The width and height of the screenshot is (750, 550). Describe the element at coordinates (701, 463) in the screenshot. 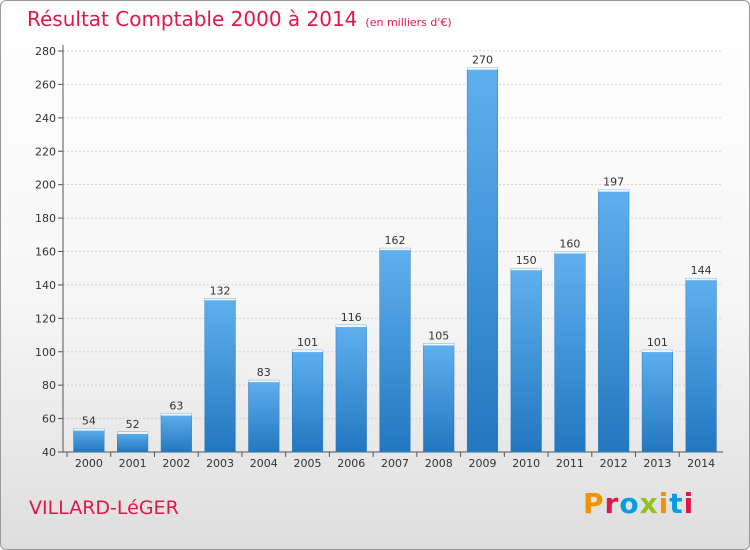

I see `x-tick-label: 2014` at that location.